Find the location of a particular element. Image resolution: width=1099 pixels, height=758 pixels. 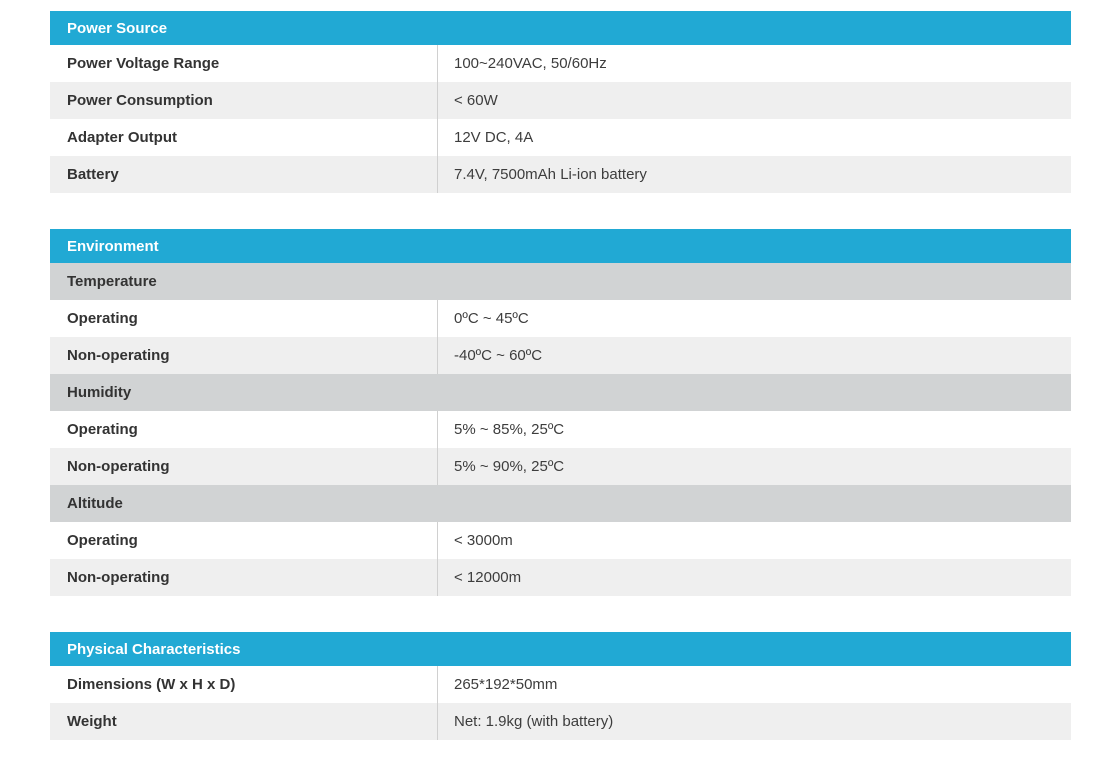

table-row: Operating < 3000m is located at coordinates (560, 540).